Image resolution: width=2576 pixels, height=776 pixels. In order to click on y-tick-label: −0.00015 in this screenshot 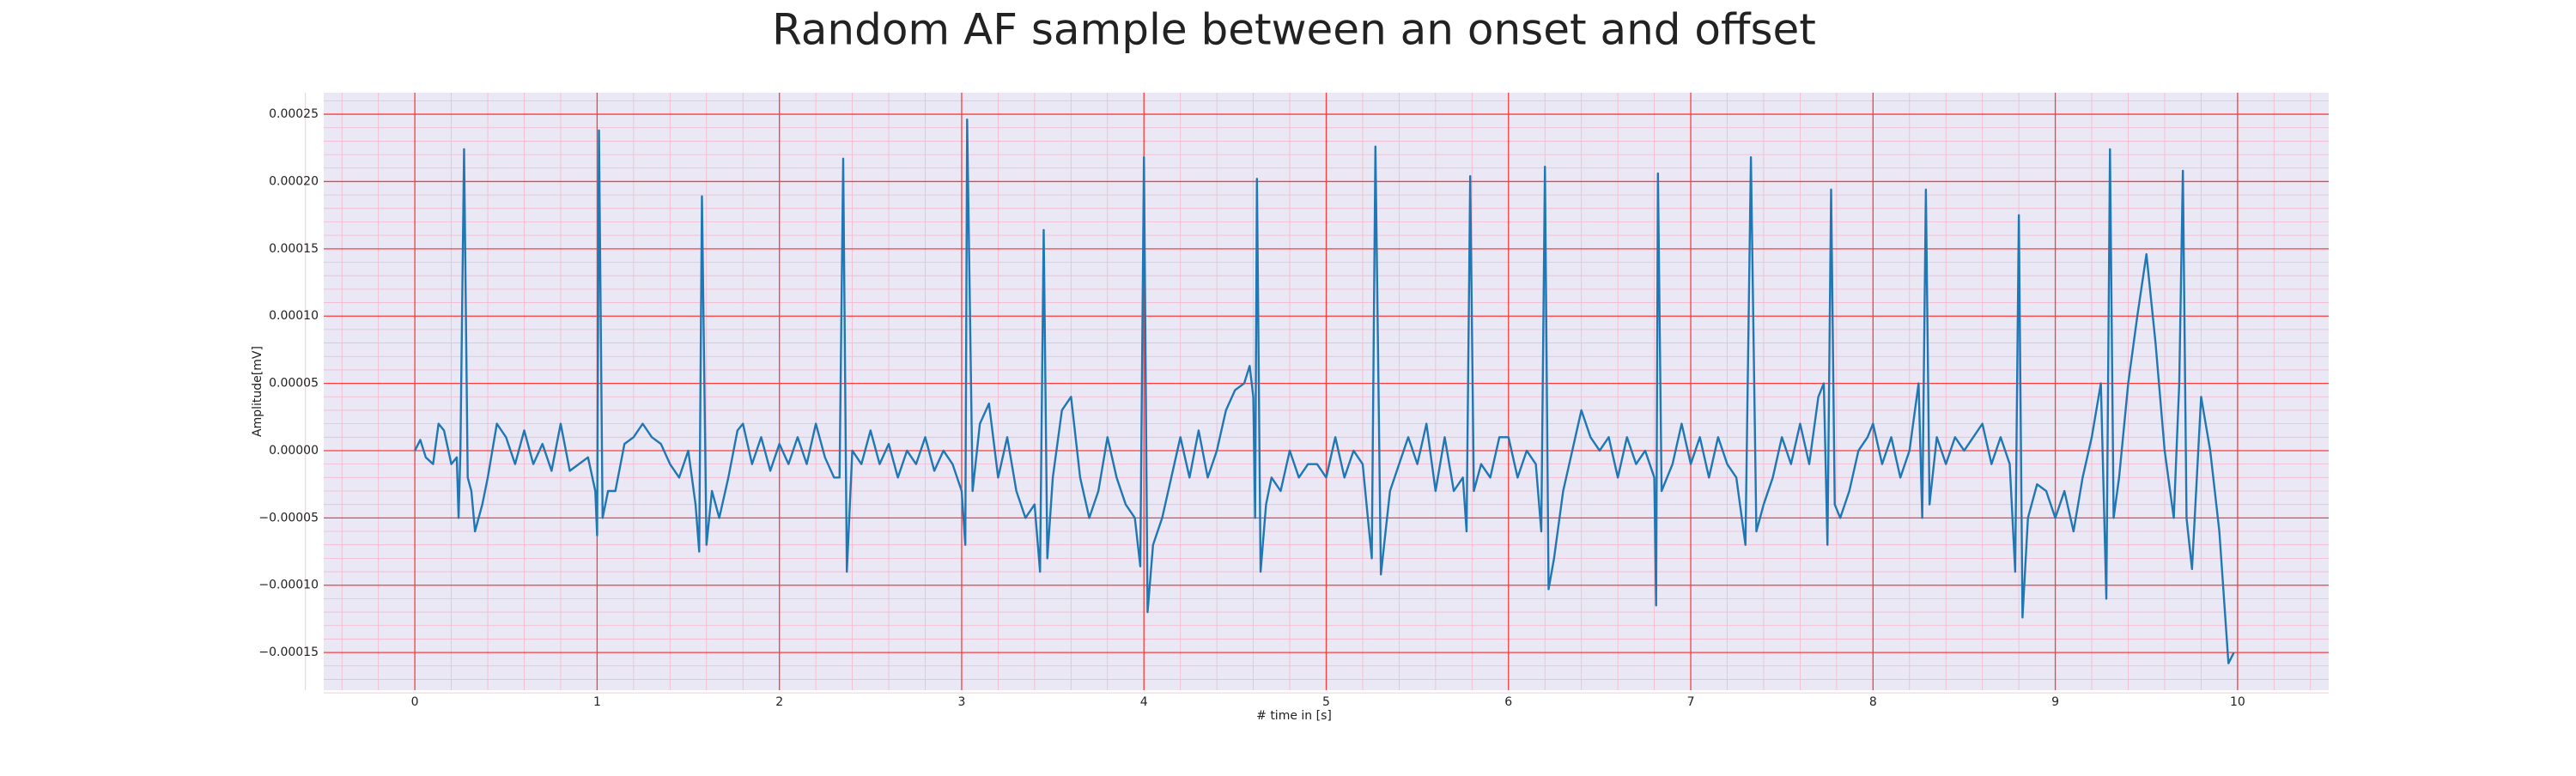, I will do `click(289, 653)`.